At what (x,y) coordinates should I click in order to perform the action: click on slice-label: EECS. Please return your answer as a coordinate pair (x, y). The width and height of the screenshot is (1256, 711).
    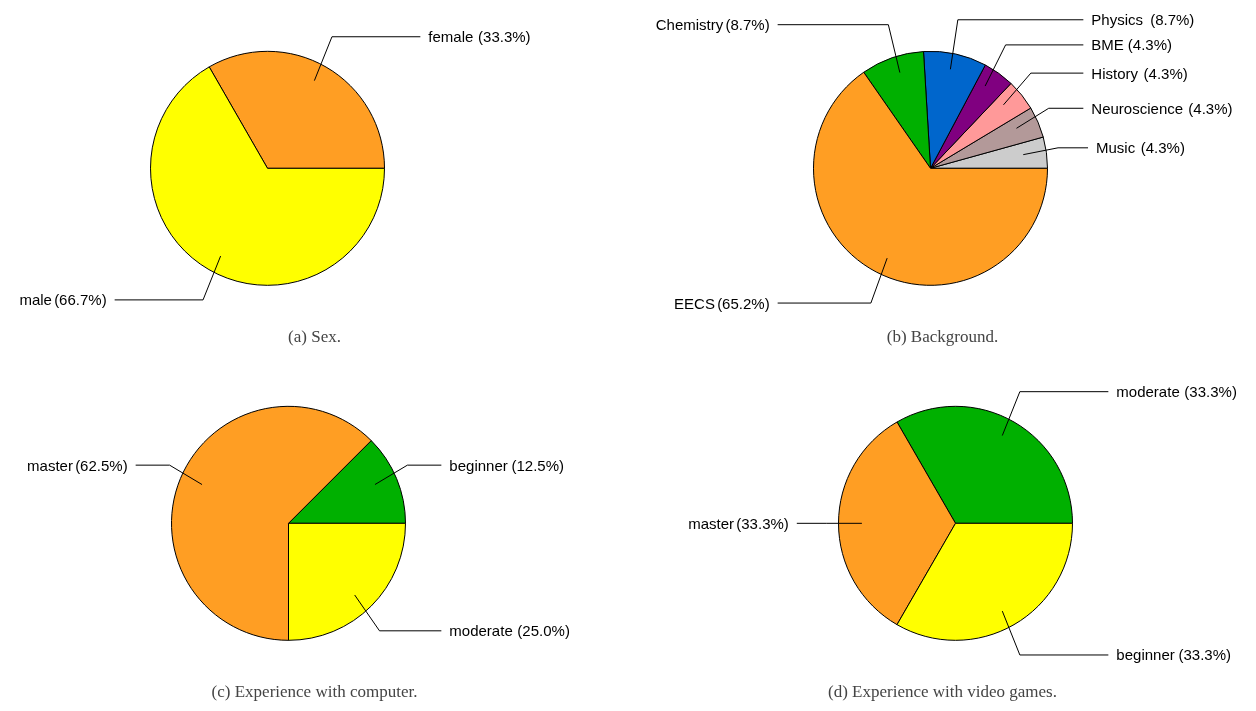
    Looking at the image, I should click on (694, 303).